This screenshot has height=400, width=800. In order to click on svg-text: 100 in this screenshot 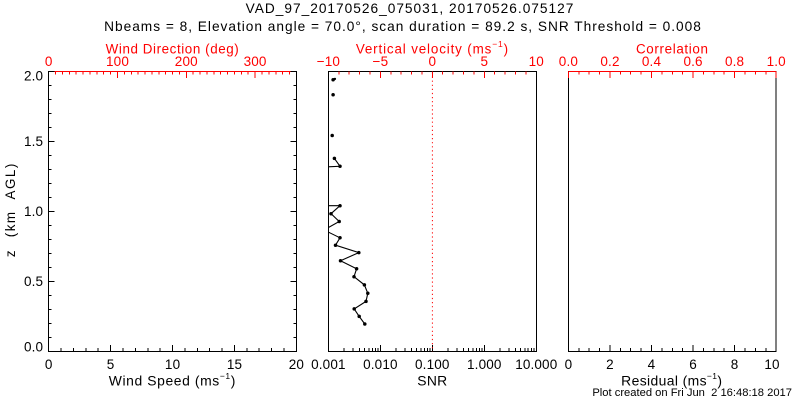, I will do `click(117, 61)`.